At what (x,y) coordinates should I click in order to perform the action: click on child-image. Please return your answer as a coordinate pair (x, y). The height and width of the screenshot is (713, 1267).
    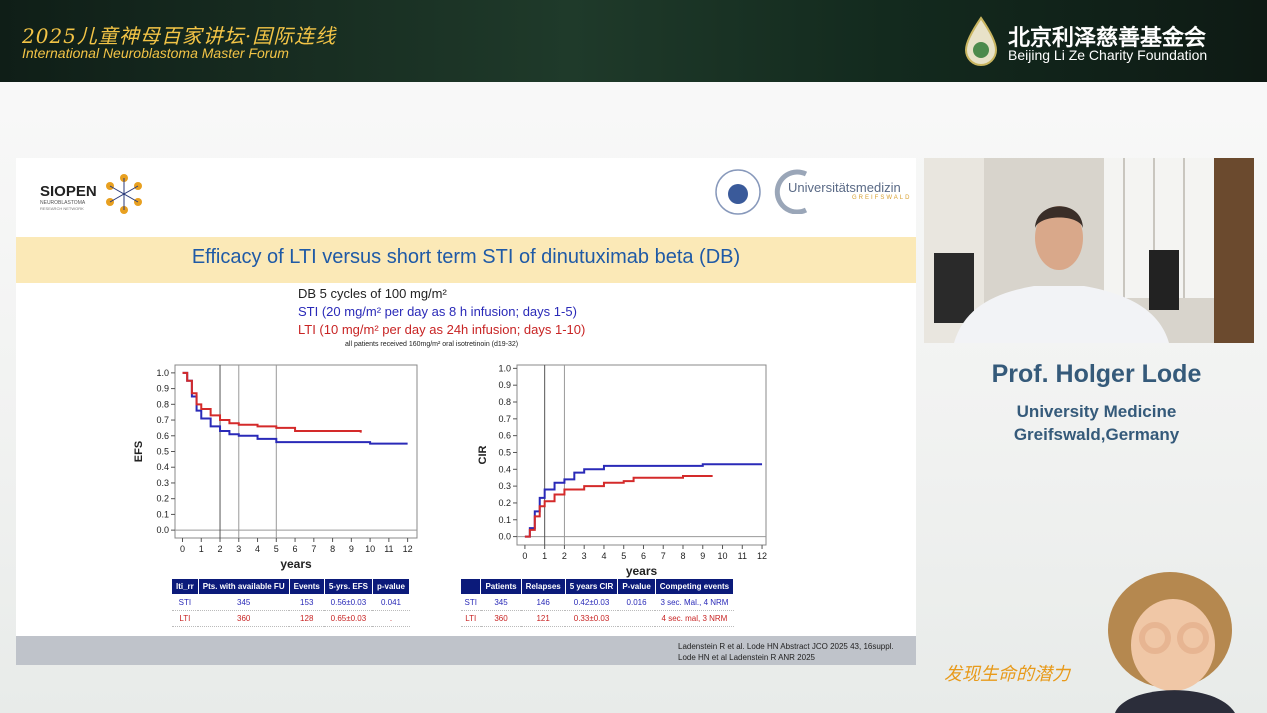
    Looking at the image, I should click on (1171, 642).